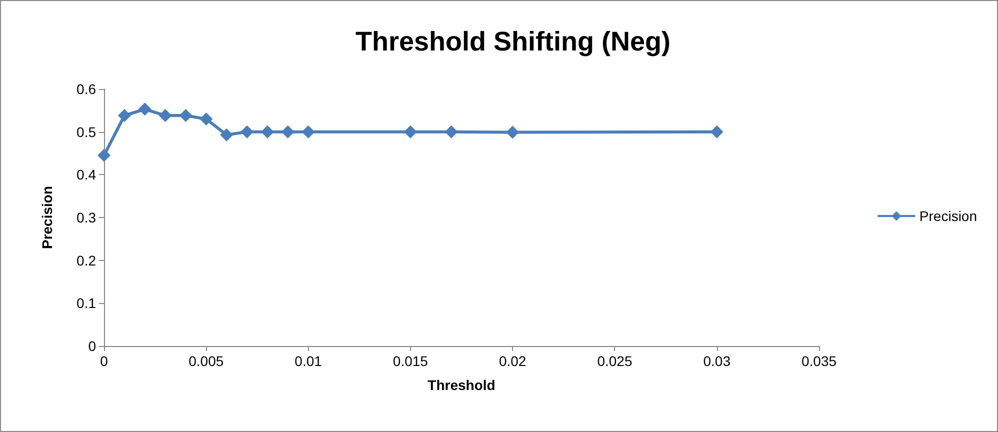 The width and height of the screenshot is (998, 432). What do you see at coordinates (47, 218) in the screenshot?
I see `y-axis-title: Precision` at bounding box center [47, 218].